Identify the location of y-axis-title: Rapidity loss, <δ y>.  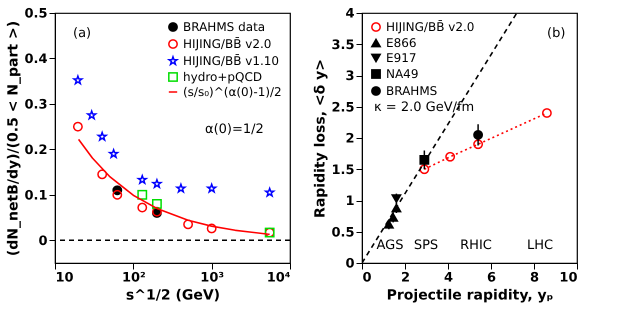
(320, 138).